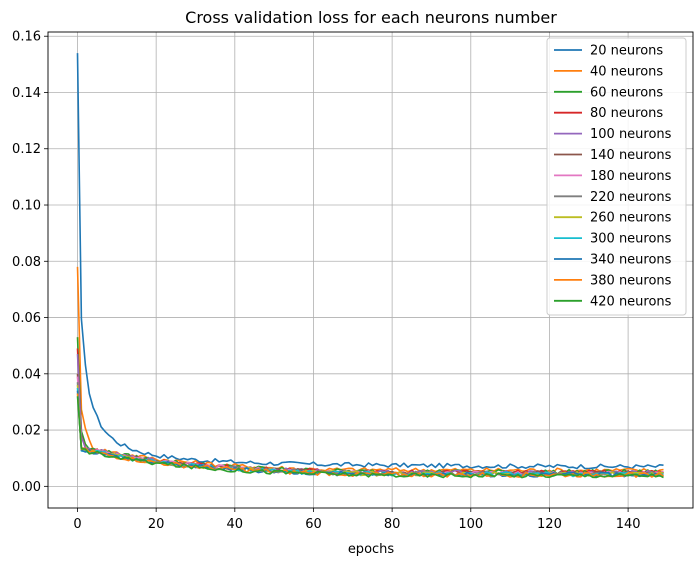  I want to click on y-tick-label: 0.16, so click(26, 37).